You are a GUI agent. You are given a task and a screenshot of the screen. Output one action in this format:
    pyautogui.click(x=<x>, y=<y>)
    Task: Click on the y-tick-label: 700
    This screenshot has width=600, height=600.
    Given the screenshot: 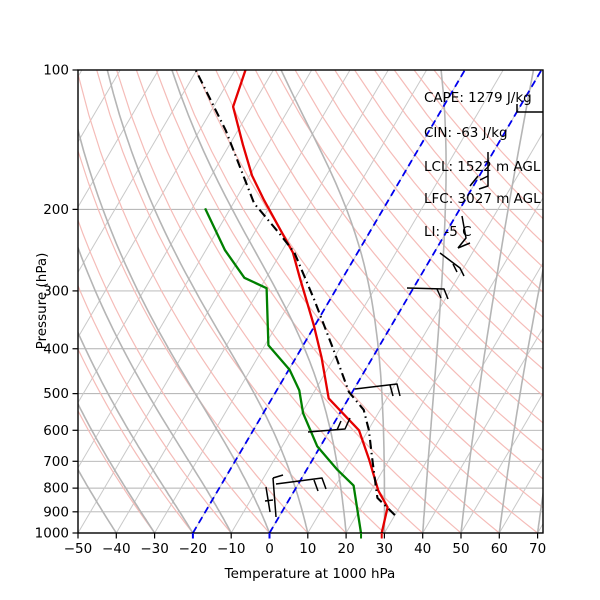 What is the action you would take?
    pyautogui.click(x=56, y=462)
    